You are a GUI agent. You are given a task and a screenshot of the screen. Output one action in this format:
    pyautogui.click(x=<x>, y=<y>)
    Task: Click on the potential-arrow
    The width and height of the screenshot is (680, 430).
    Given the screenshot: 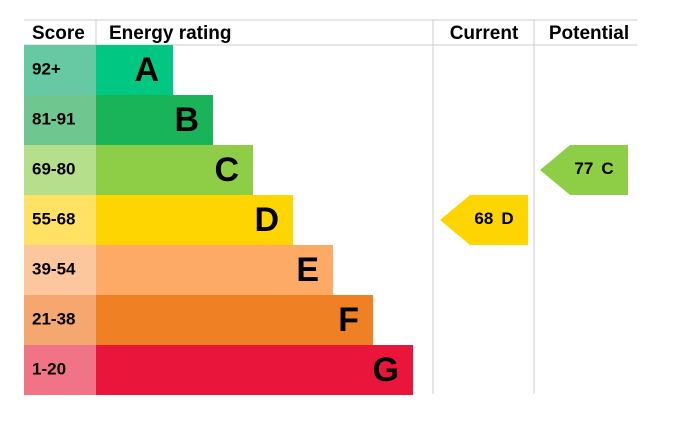 What is the action you would take?
    pyautogui.click(x=584, y=170)
    